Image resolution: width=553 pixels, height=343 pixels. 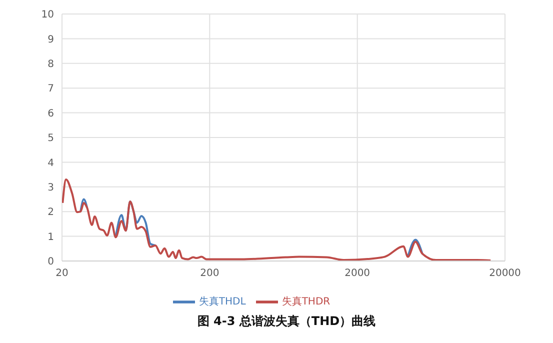 I want to click on y-tick-label: 0, so click(x=51, y=262).